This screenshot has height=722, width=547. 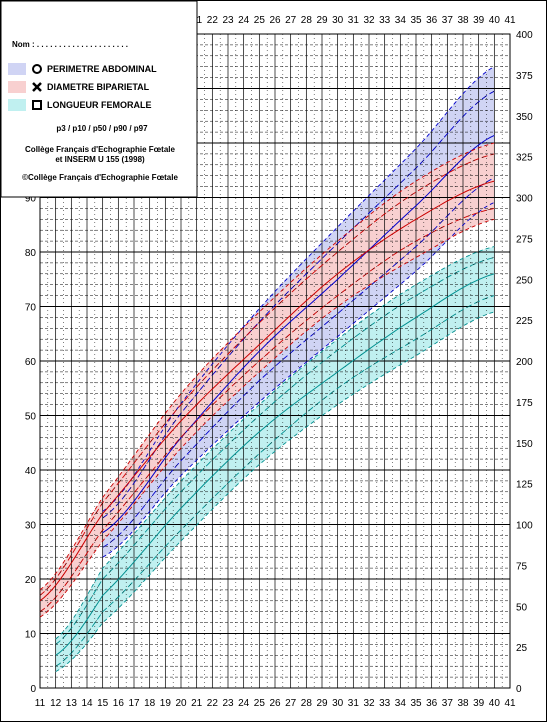 What do you see at coordinates (524, 158) in the screenshot?
I see `y-right-tick-label: 325` at bounding box center [524, 158].